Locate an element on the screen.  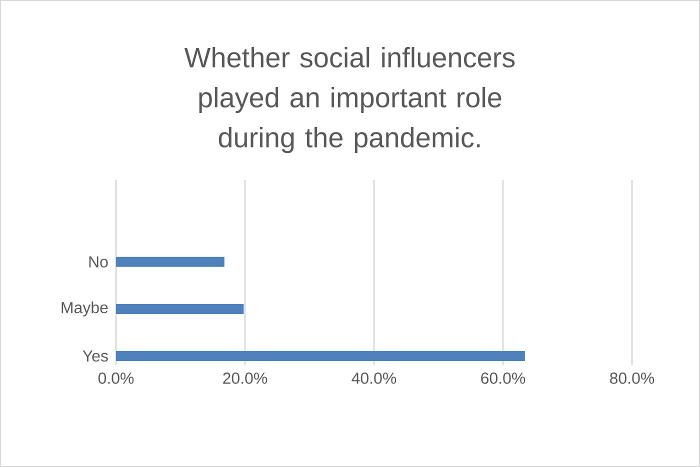
y-tick-label: No is located at coordinates (98, 262).